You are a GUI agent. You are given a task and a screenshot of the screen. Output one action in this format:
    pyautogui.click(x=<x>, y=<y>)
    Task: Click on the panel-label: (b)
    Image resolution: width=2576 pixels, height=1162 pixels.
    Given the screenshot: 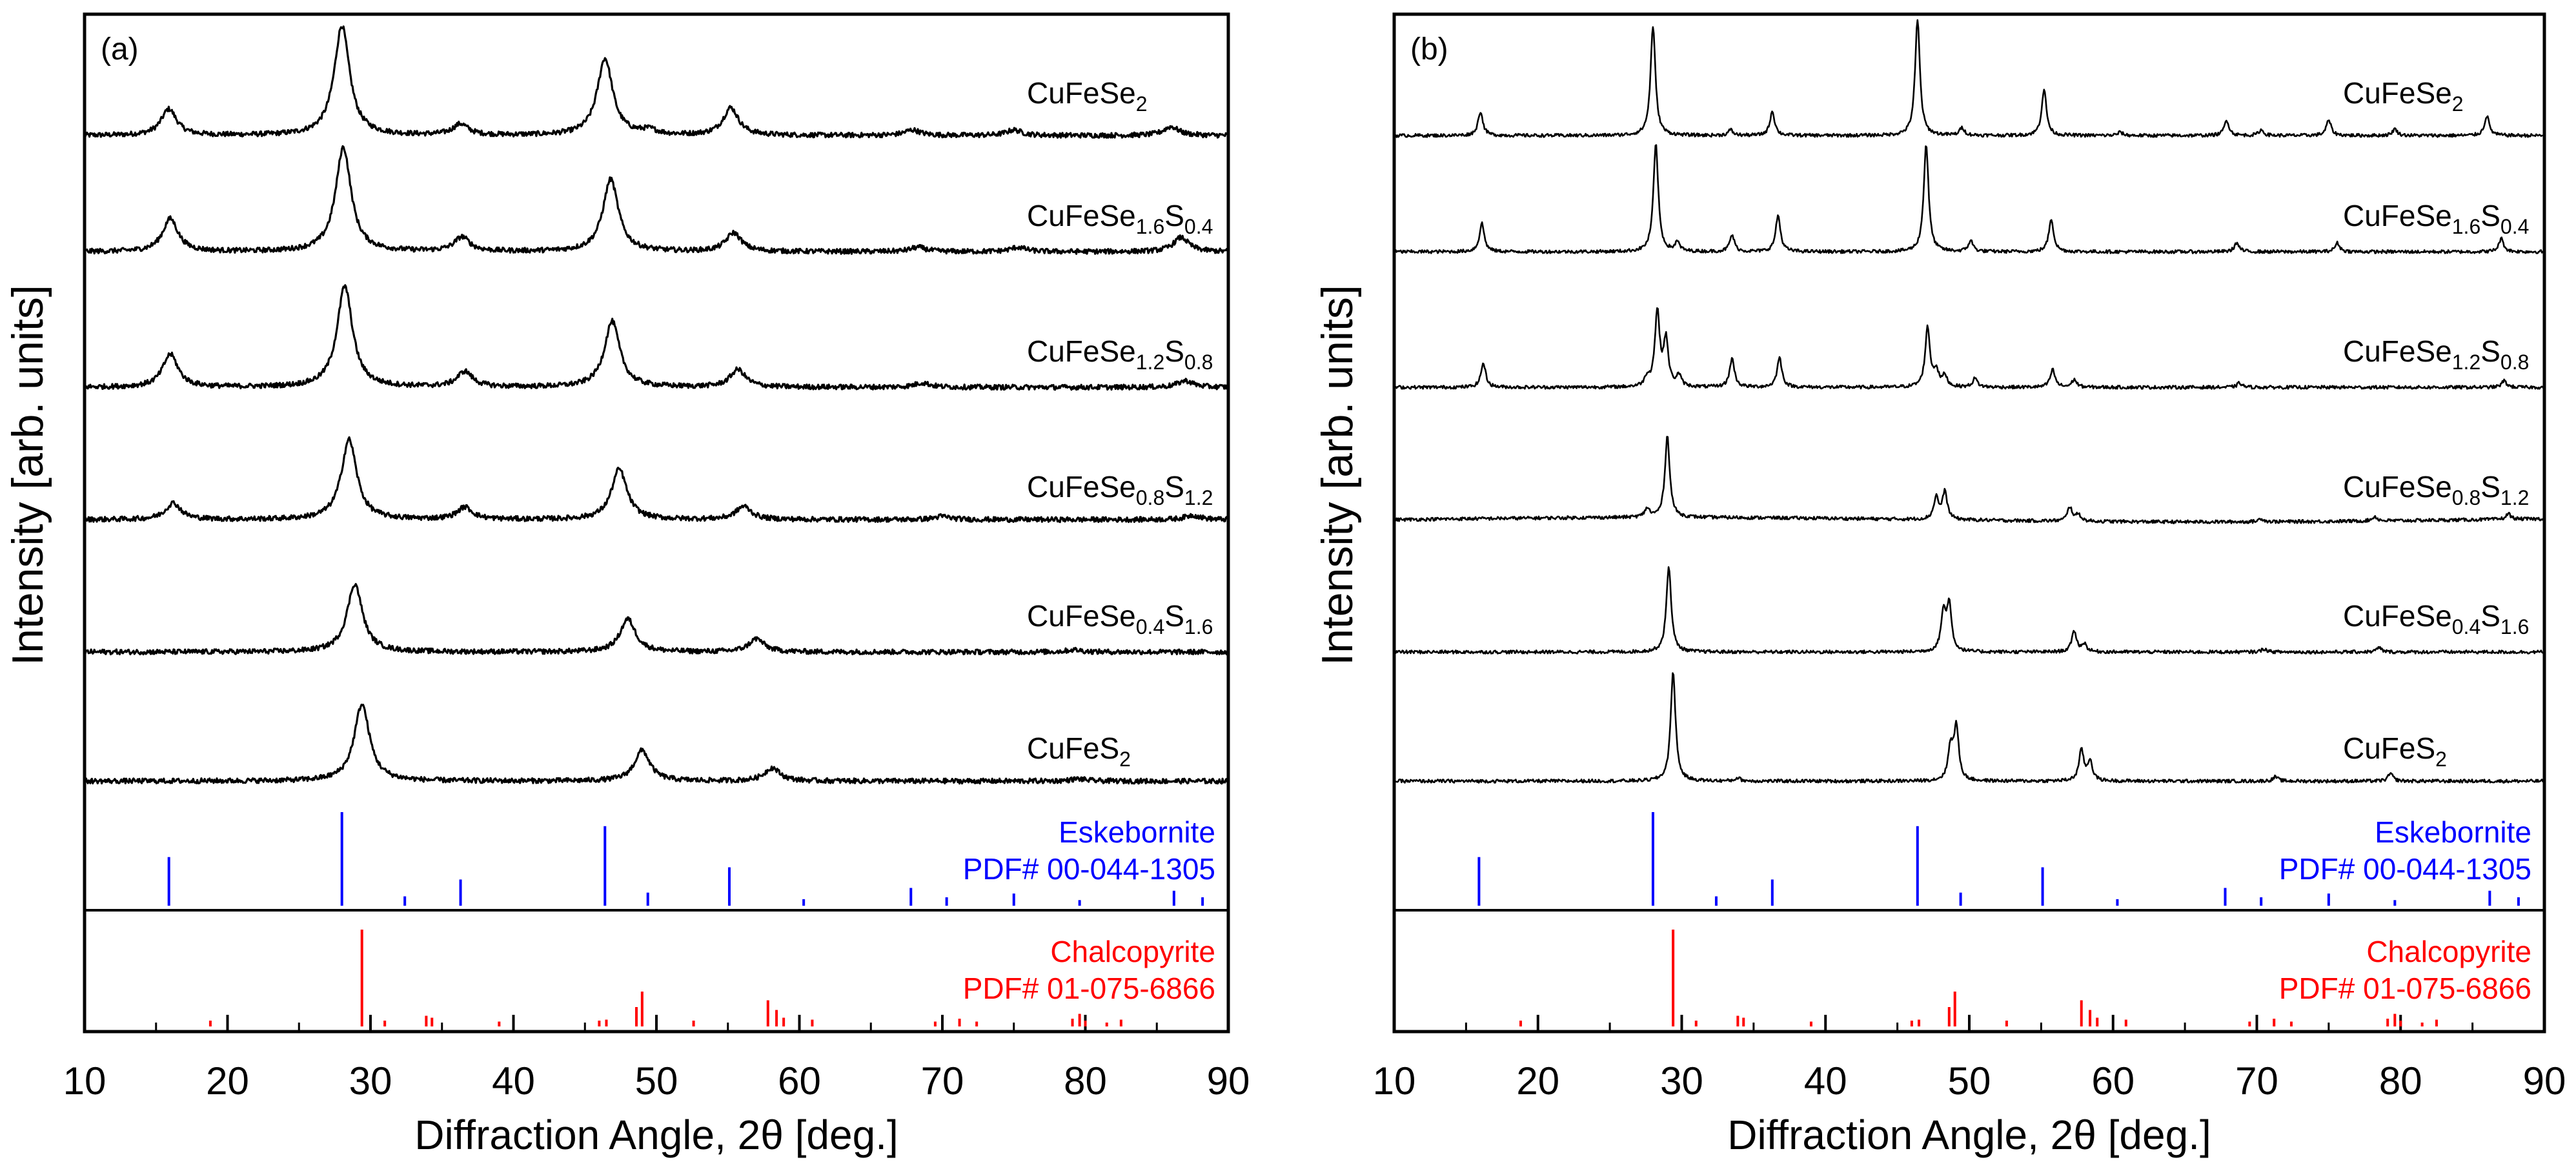 What is the action you would take?
    pyautogui.click(x=1429, y=49)
    